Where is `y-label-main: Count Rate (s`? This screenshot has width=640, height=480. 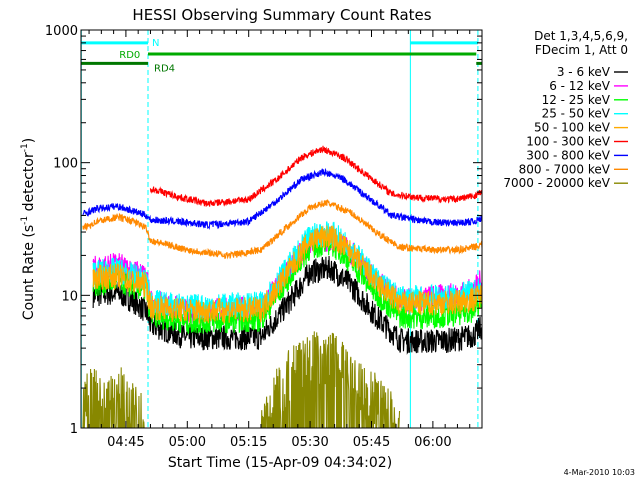
y-label-main: Count Rate (s is located at coordinates (29, 272).